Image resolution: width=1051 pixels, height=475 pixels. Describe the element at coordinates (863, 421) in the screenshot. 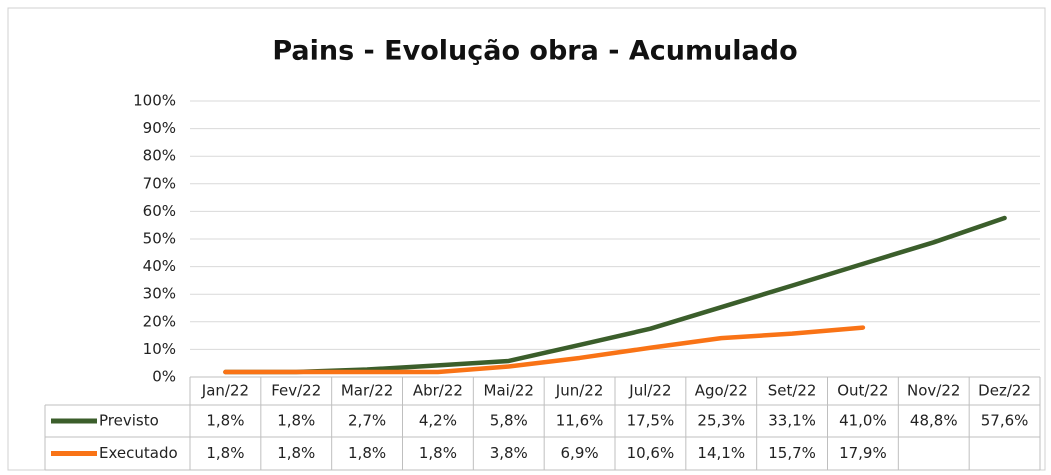

I see `table-value: 41,0%` at that location.